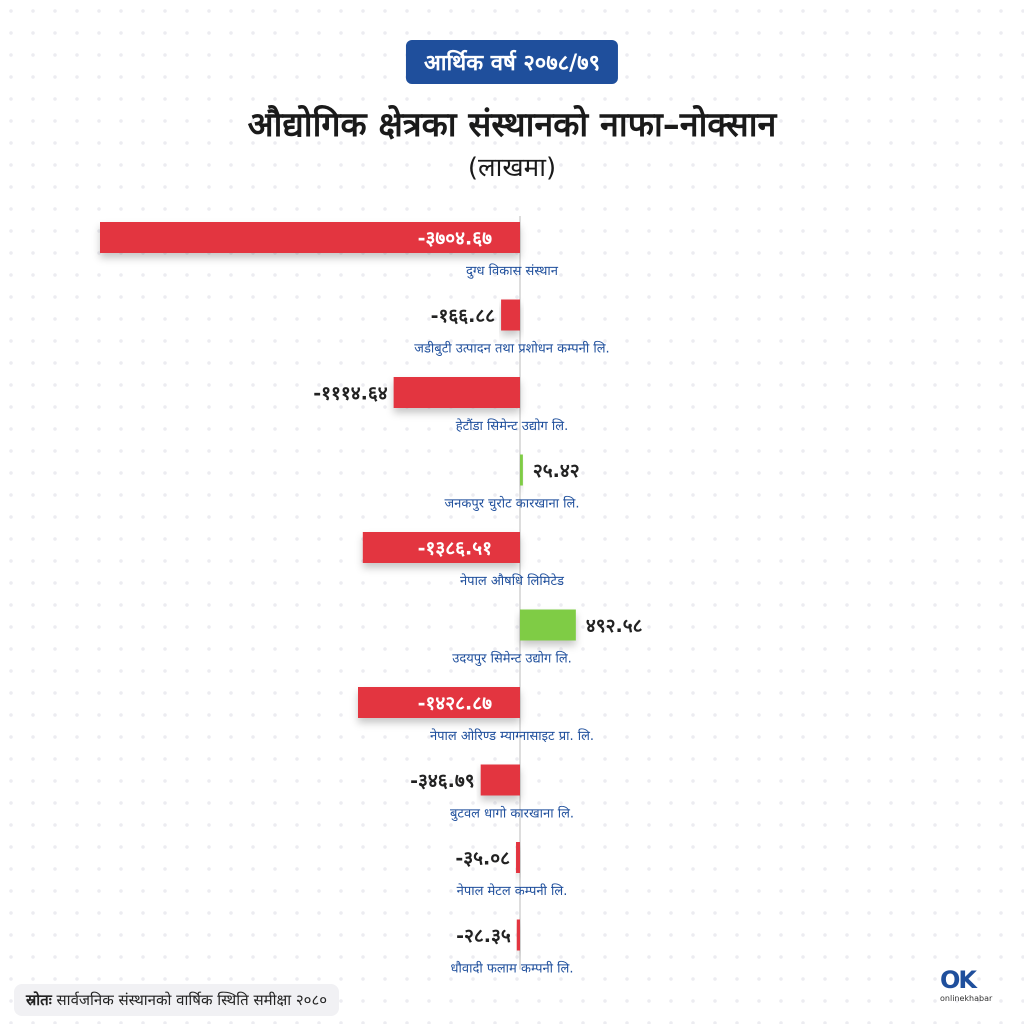 This screenshot has width=1024, height=1024. Describe the element at coordinates (614, 626) in the screenshot. I see `value-label: ४९२.५८` at that location.